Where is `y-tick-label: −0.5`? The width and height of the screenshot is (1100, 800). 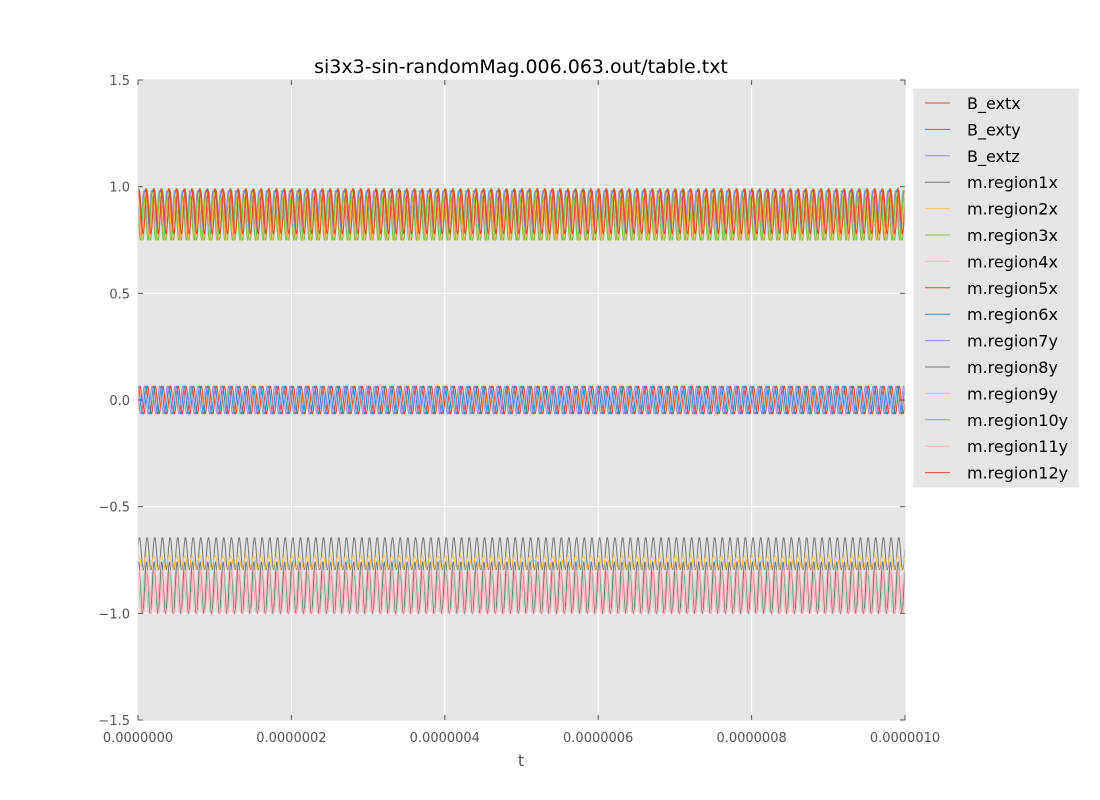 y-tick-label: −0.5 is located at coordinates (114, 508).